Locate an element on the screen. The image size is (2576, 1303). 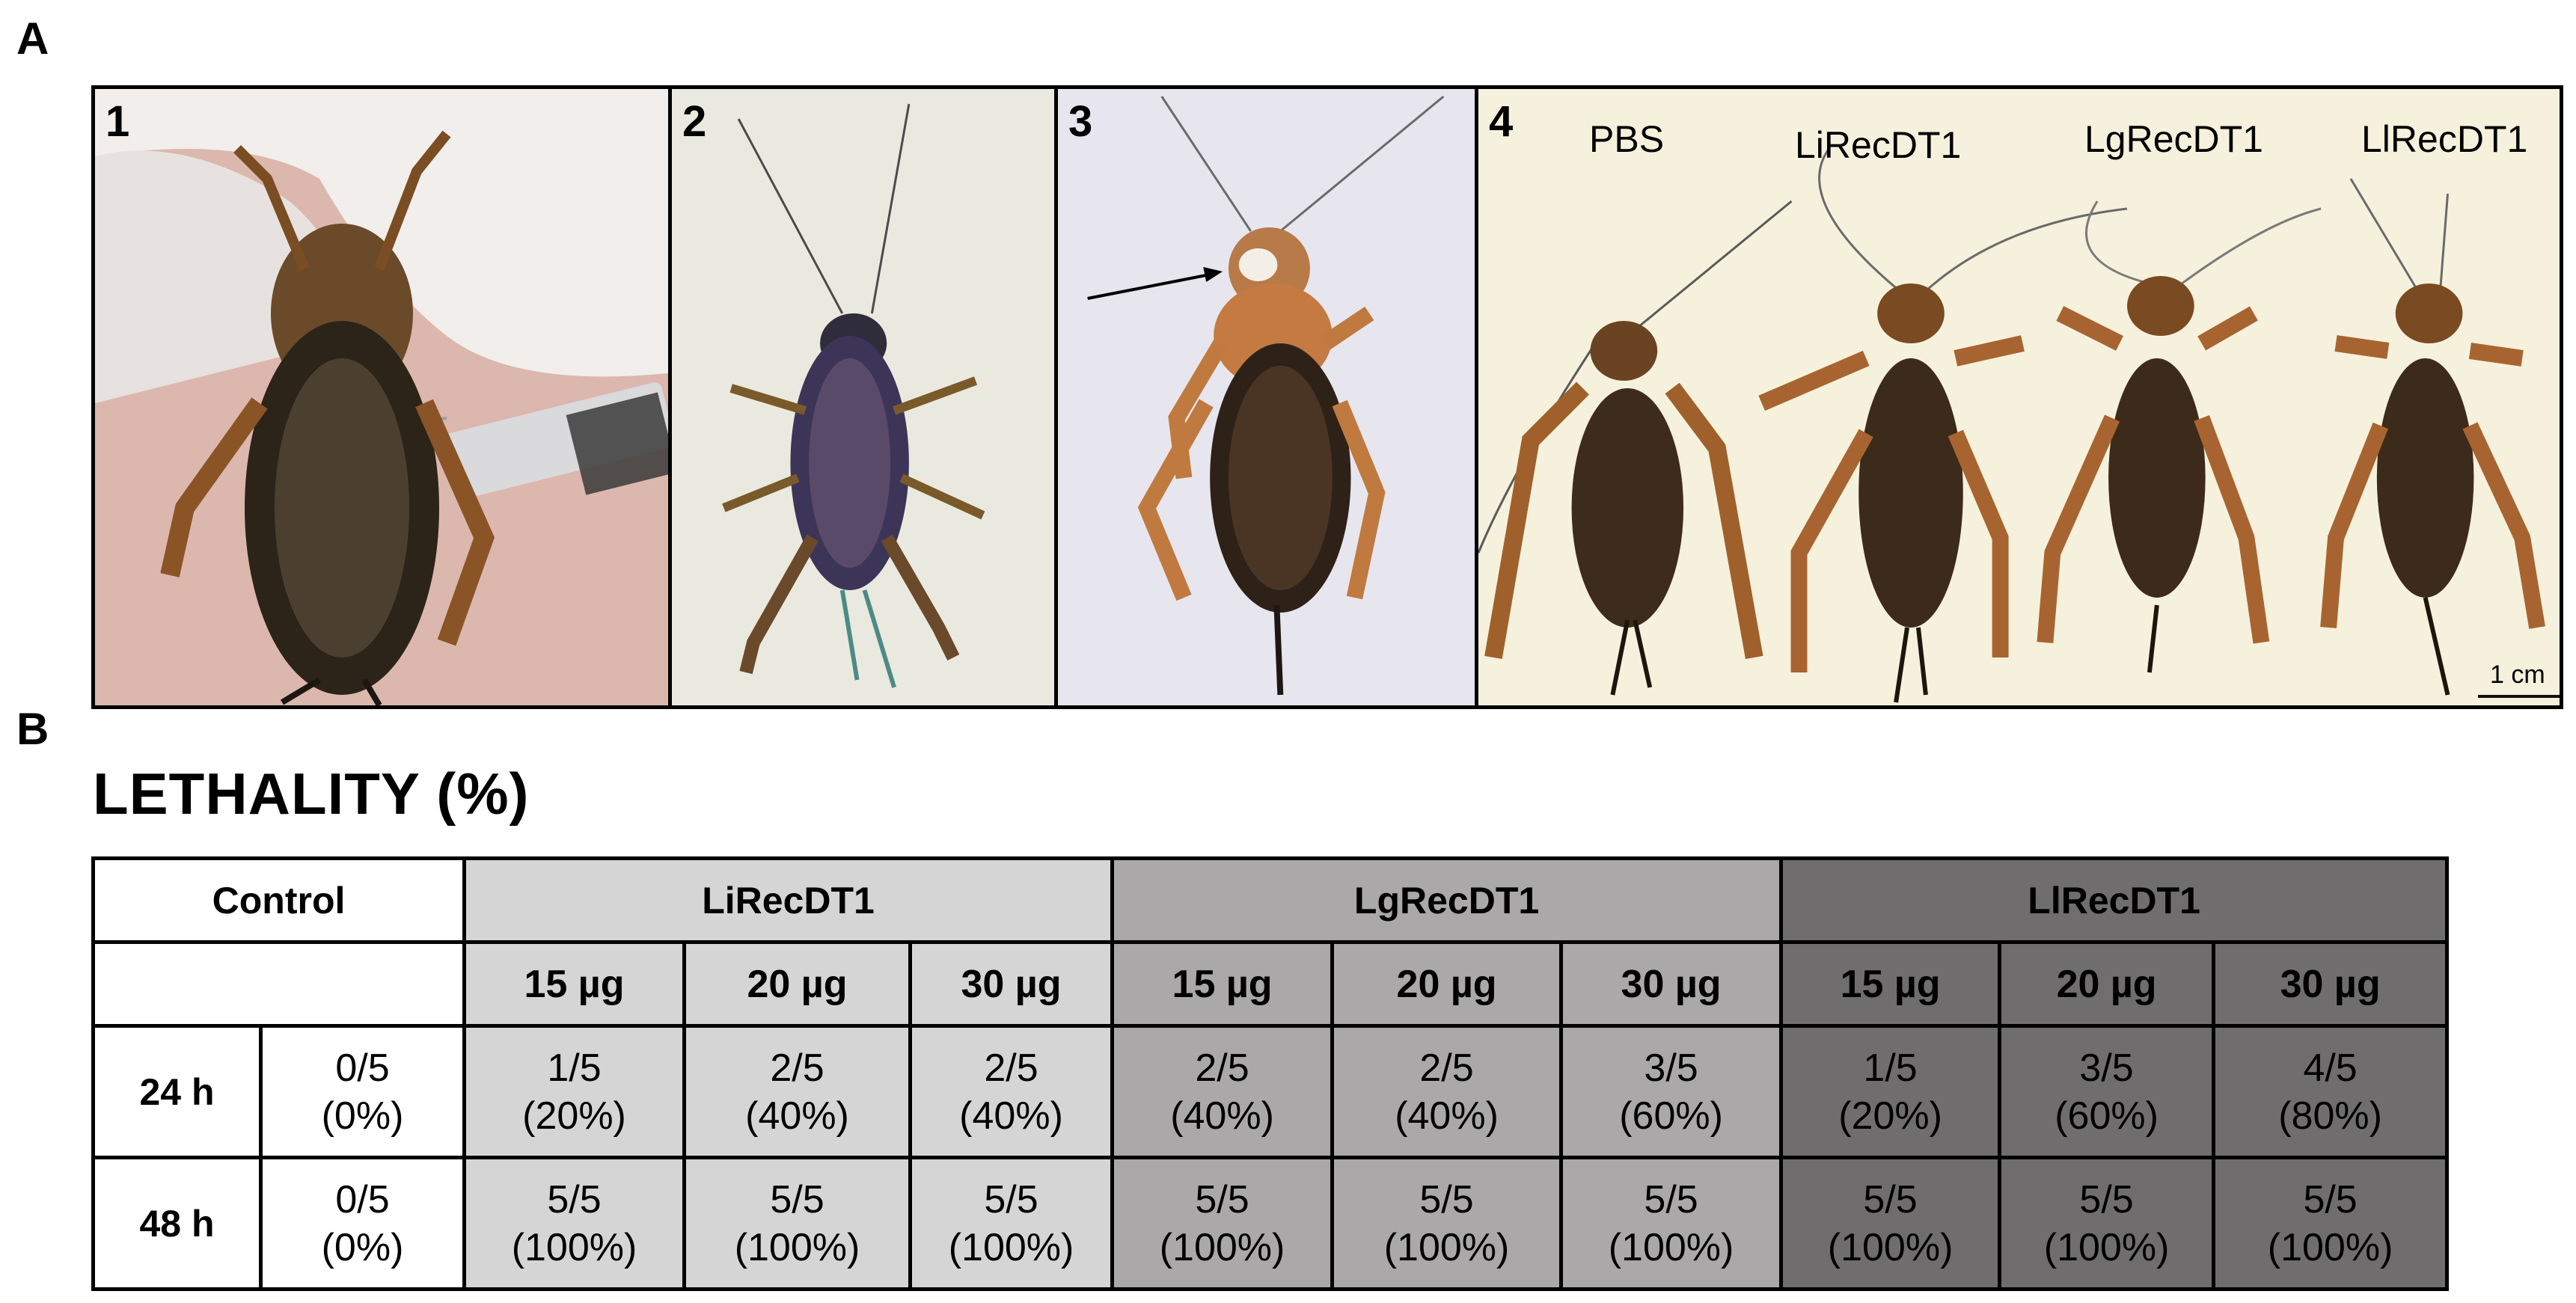
panel-b-letter: B is located at coordinates (32, 729).